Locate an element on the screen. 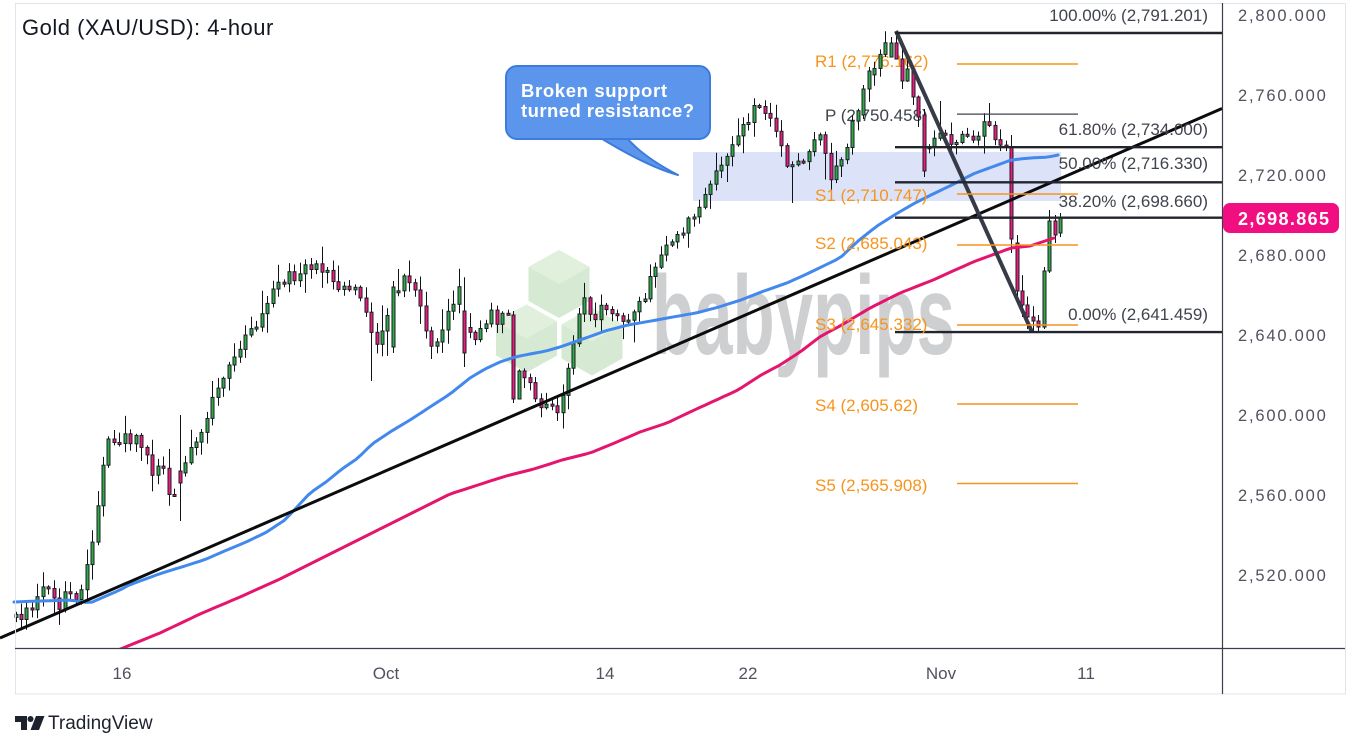 This screenshot has width=1361, height=755. svg-text: 22 is located at coordinates (748, 673).